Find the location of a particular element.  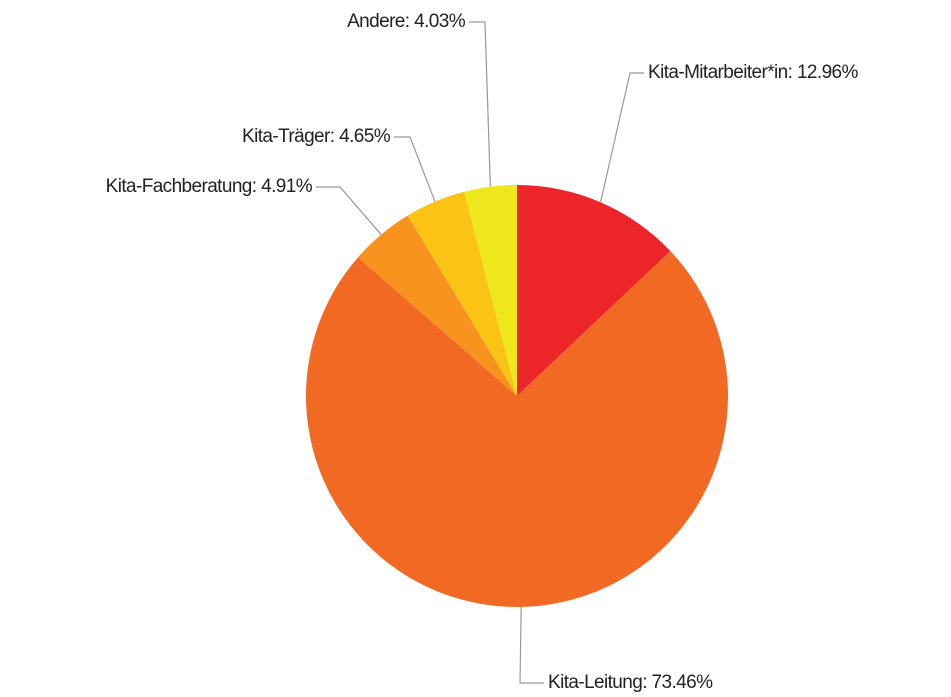

slice-label: Kita-Fachberatung: 4.91% is located at coordinates (209, 186).